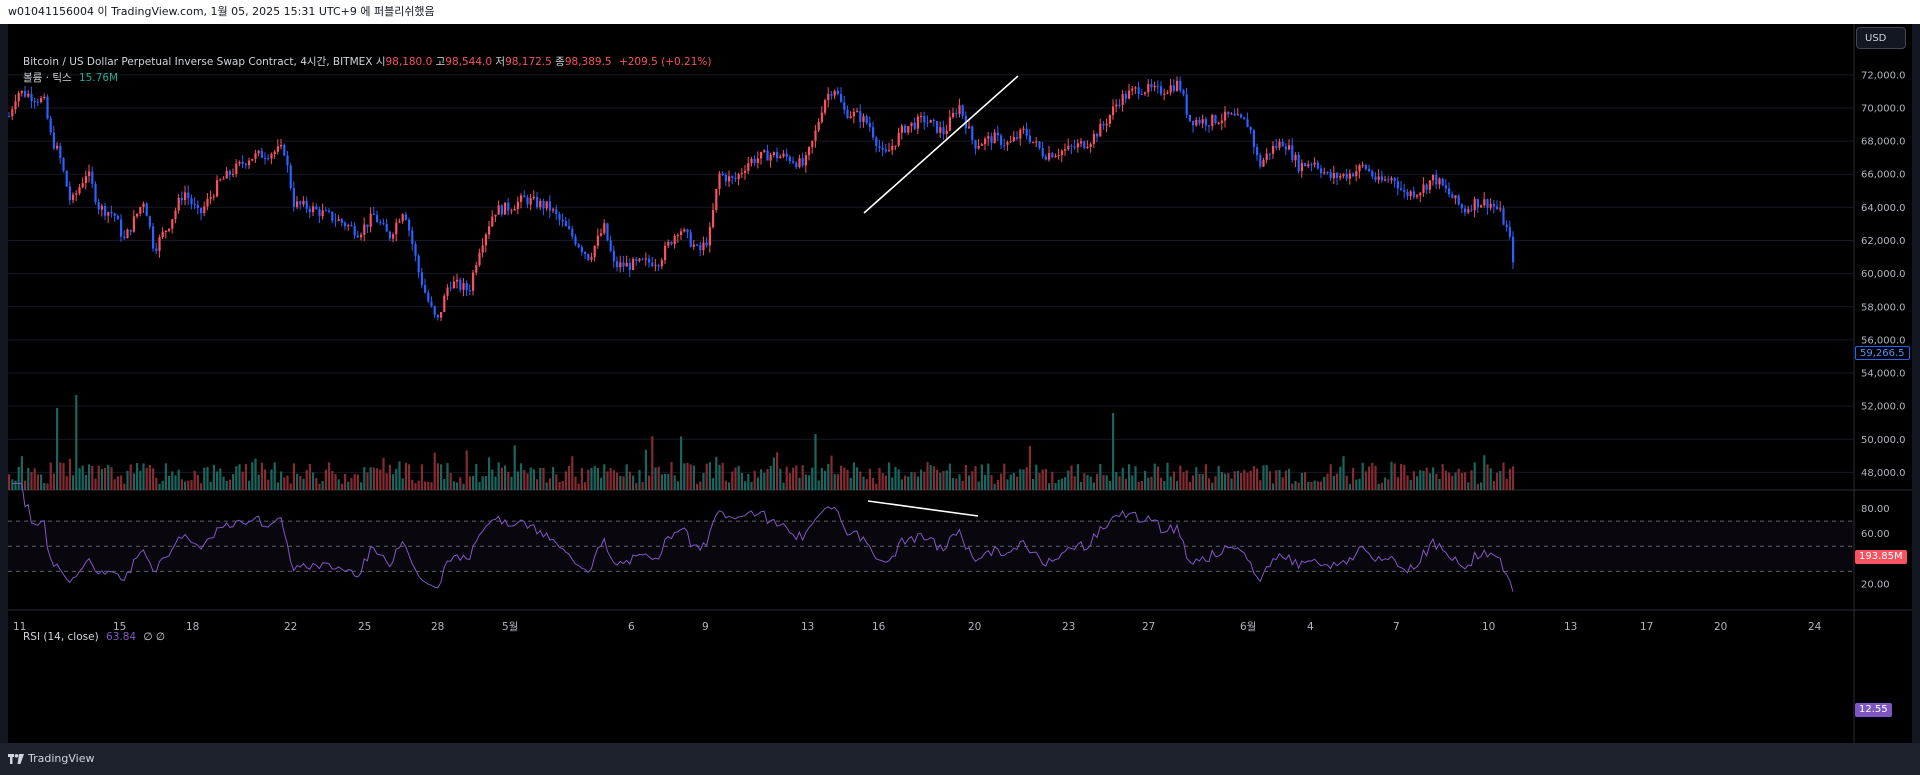 This screenshot has height=775, width=1920. What do you see at coordinates (500, 62) in the screenshot?
I see `low-label: 저` at bounding box center [500, 62].